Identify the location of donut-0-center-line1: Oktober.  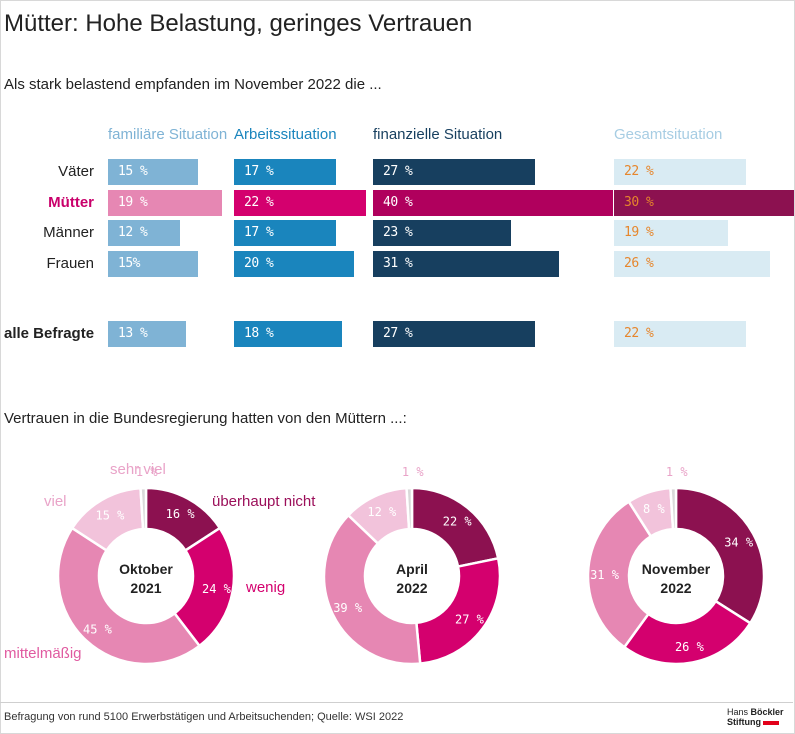
(146, 569).